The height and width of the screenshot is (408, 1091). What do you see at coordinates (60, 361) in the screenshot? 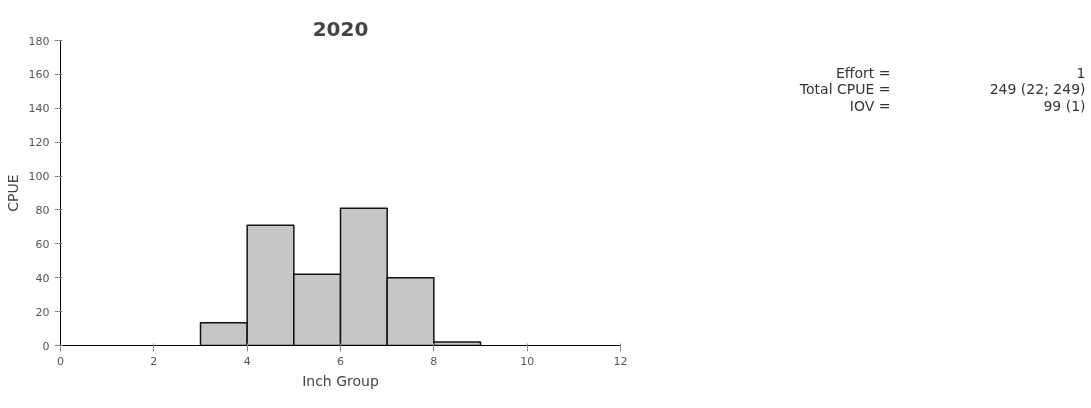
I see `x-tick-label: 0` at bounding box center [60, 361].